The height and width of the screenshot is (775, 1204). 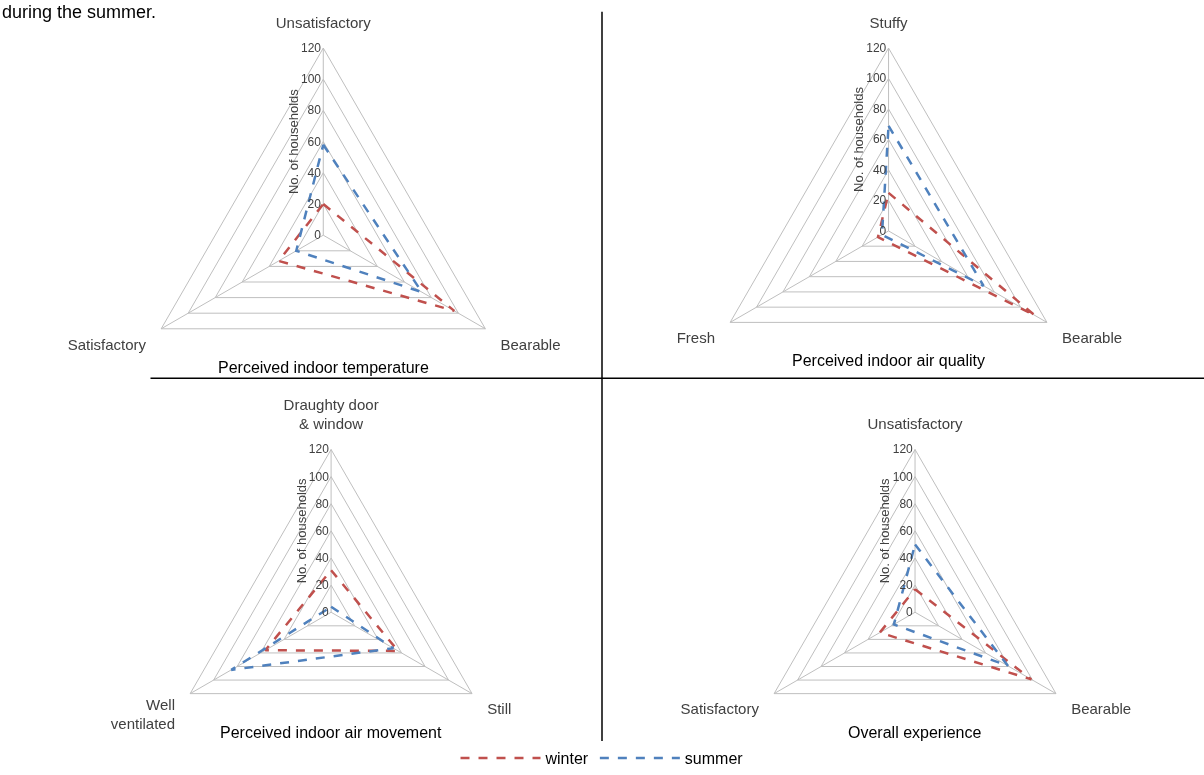 I want to click on text: Perceived indoor air movement, so click(x=331, y=732).